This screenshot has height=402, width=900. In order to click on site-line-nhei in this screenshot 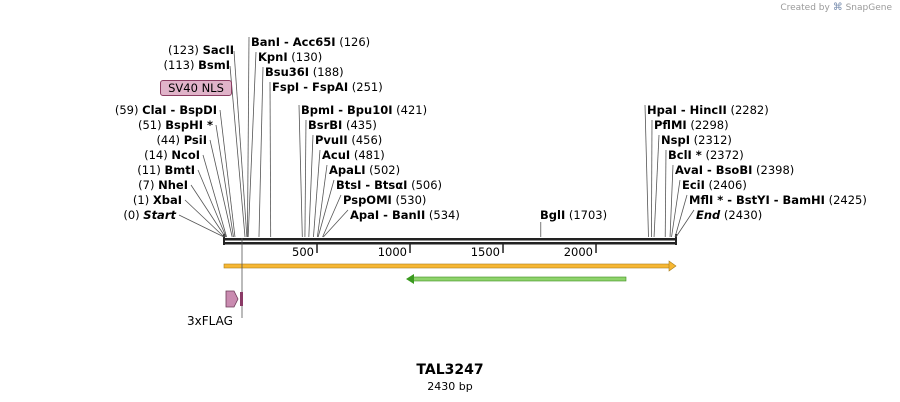, I will do `click(208, 211)`.